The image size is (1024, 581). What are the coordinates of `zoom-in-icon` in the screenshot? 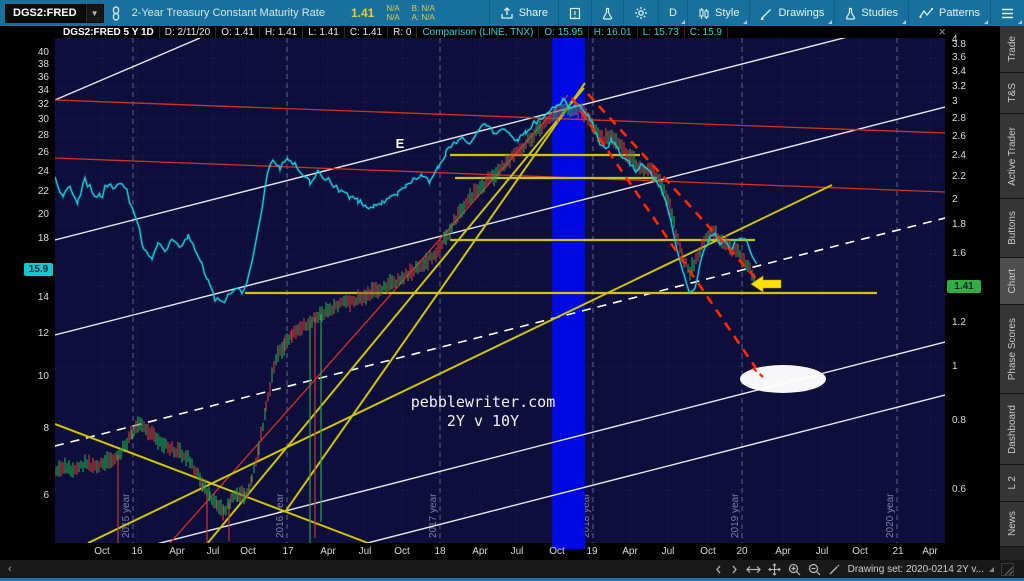 It's located at (794, 569).